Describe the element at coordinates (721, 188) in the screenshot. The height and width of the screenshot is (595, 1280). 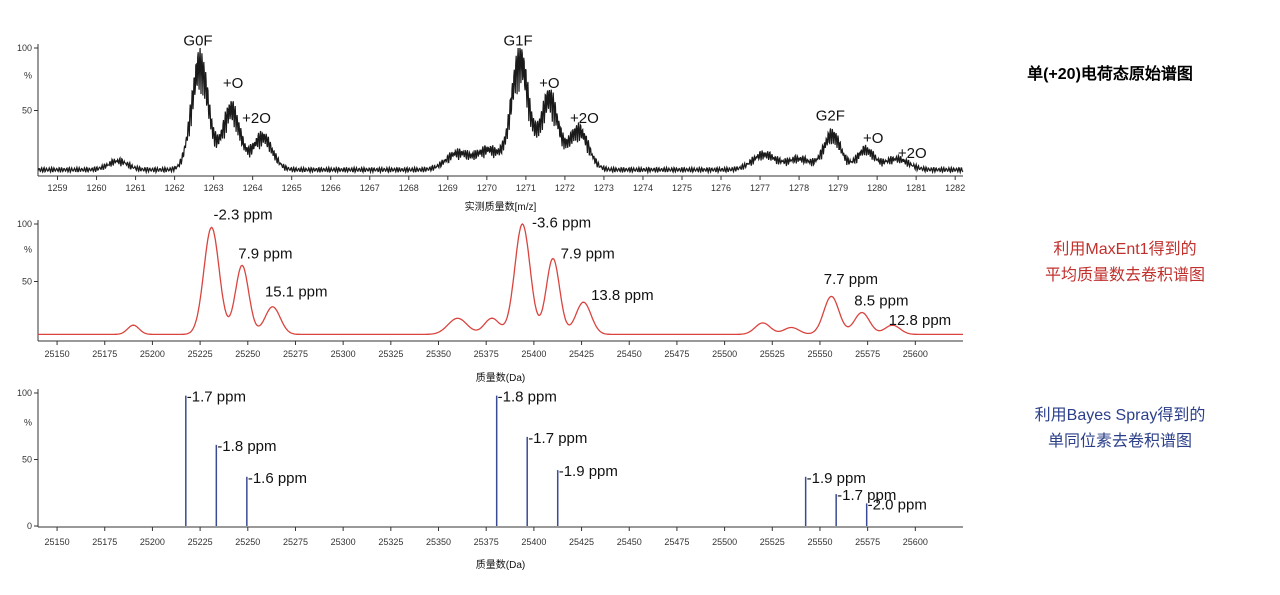
I see `x-tick-label: 1276` at that location.